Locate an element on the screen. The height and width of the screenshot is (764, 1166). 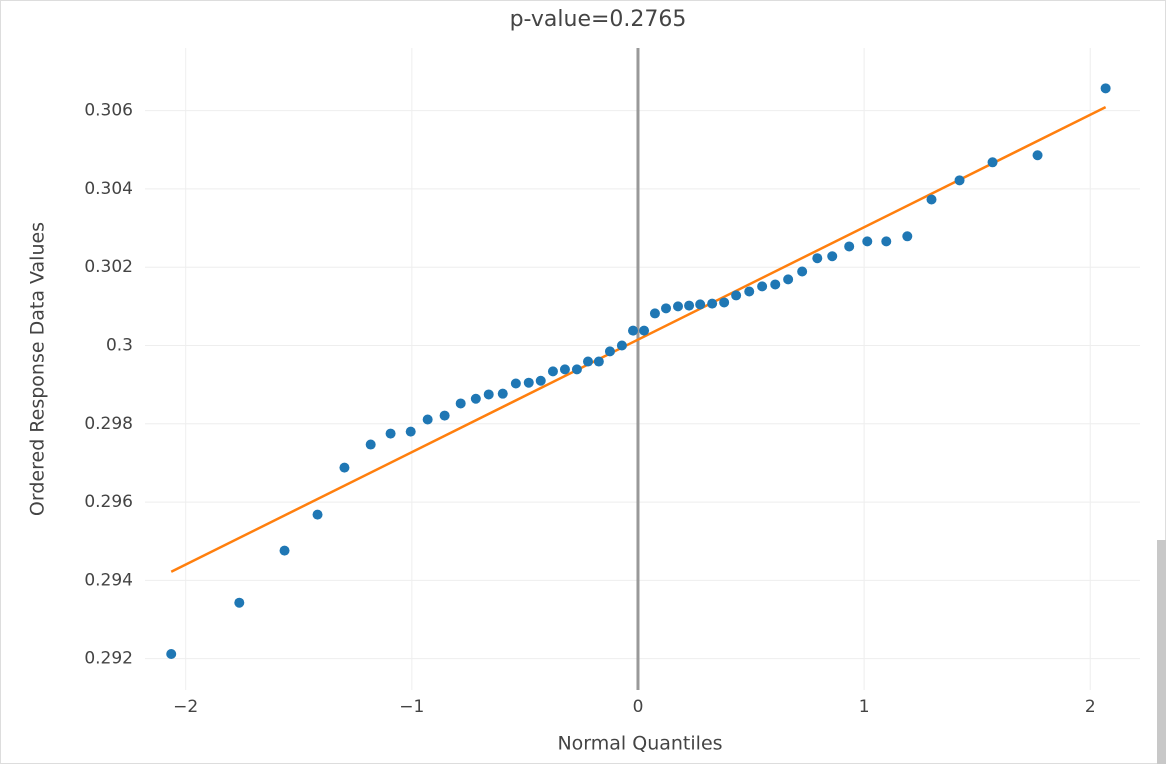
x-axis-label: Normal Quantiles is located at coordinates (639, 744).